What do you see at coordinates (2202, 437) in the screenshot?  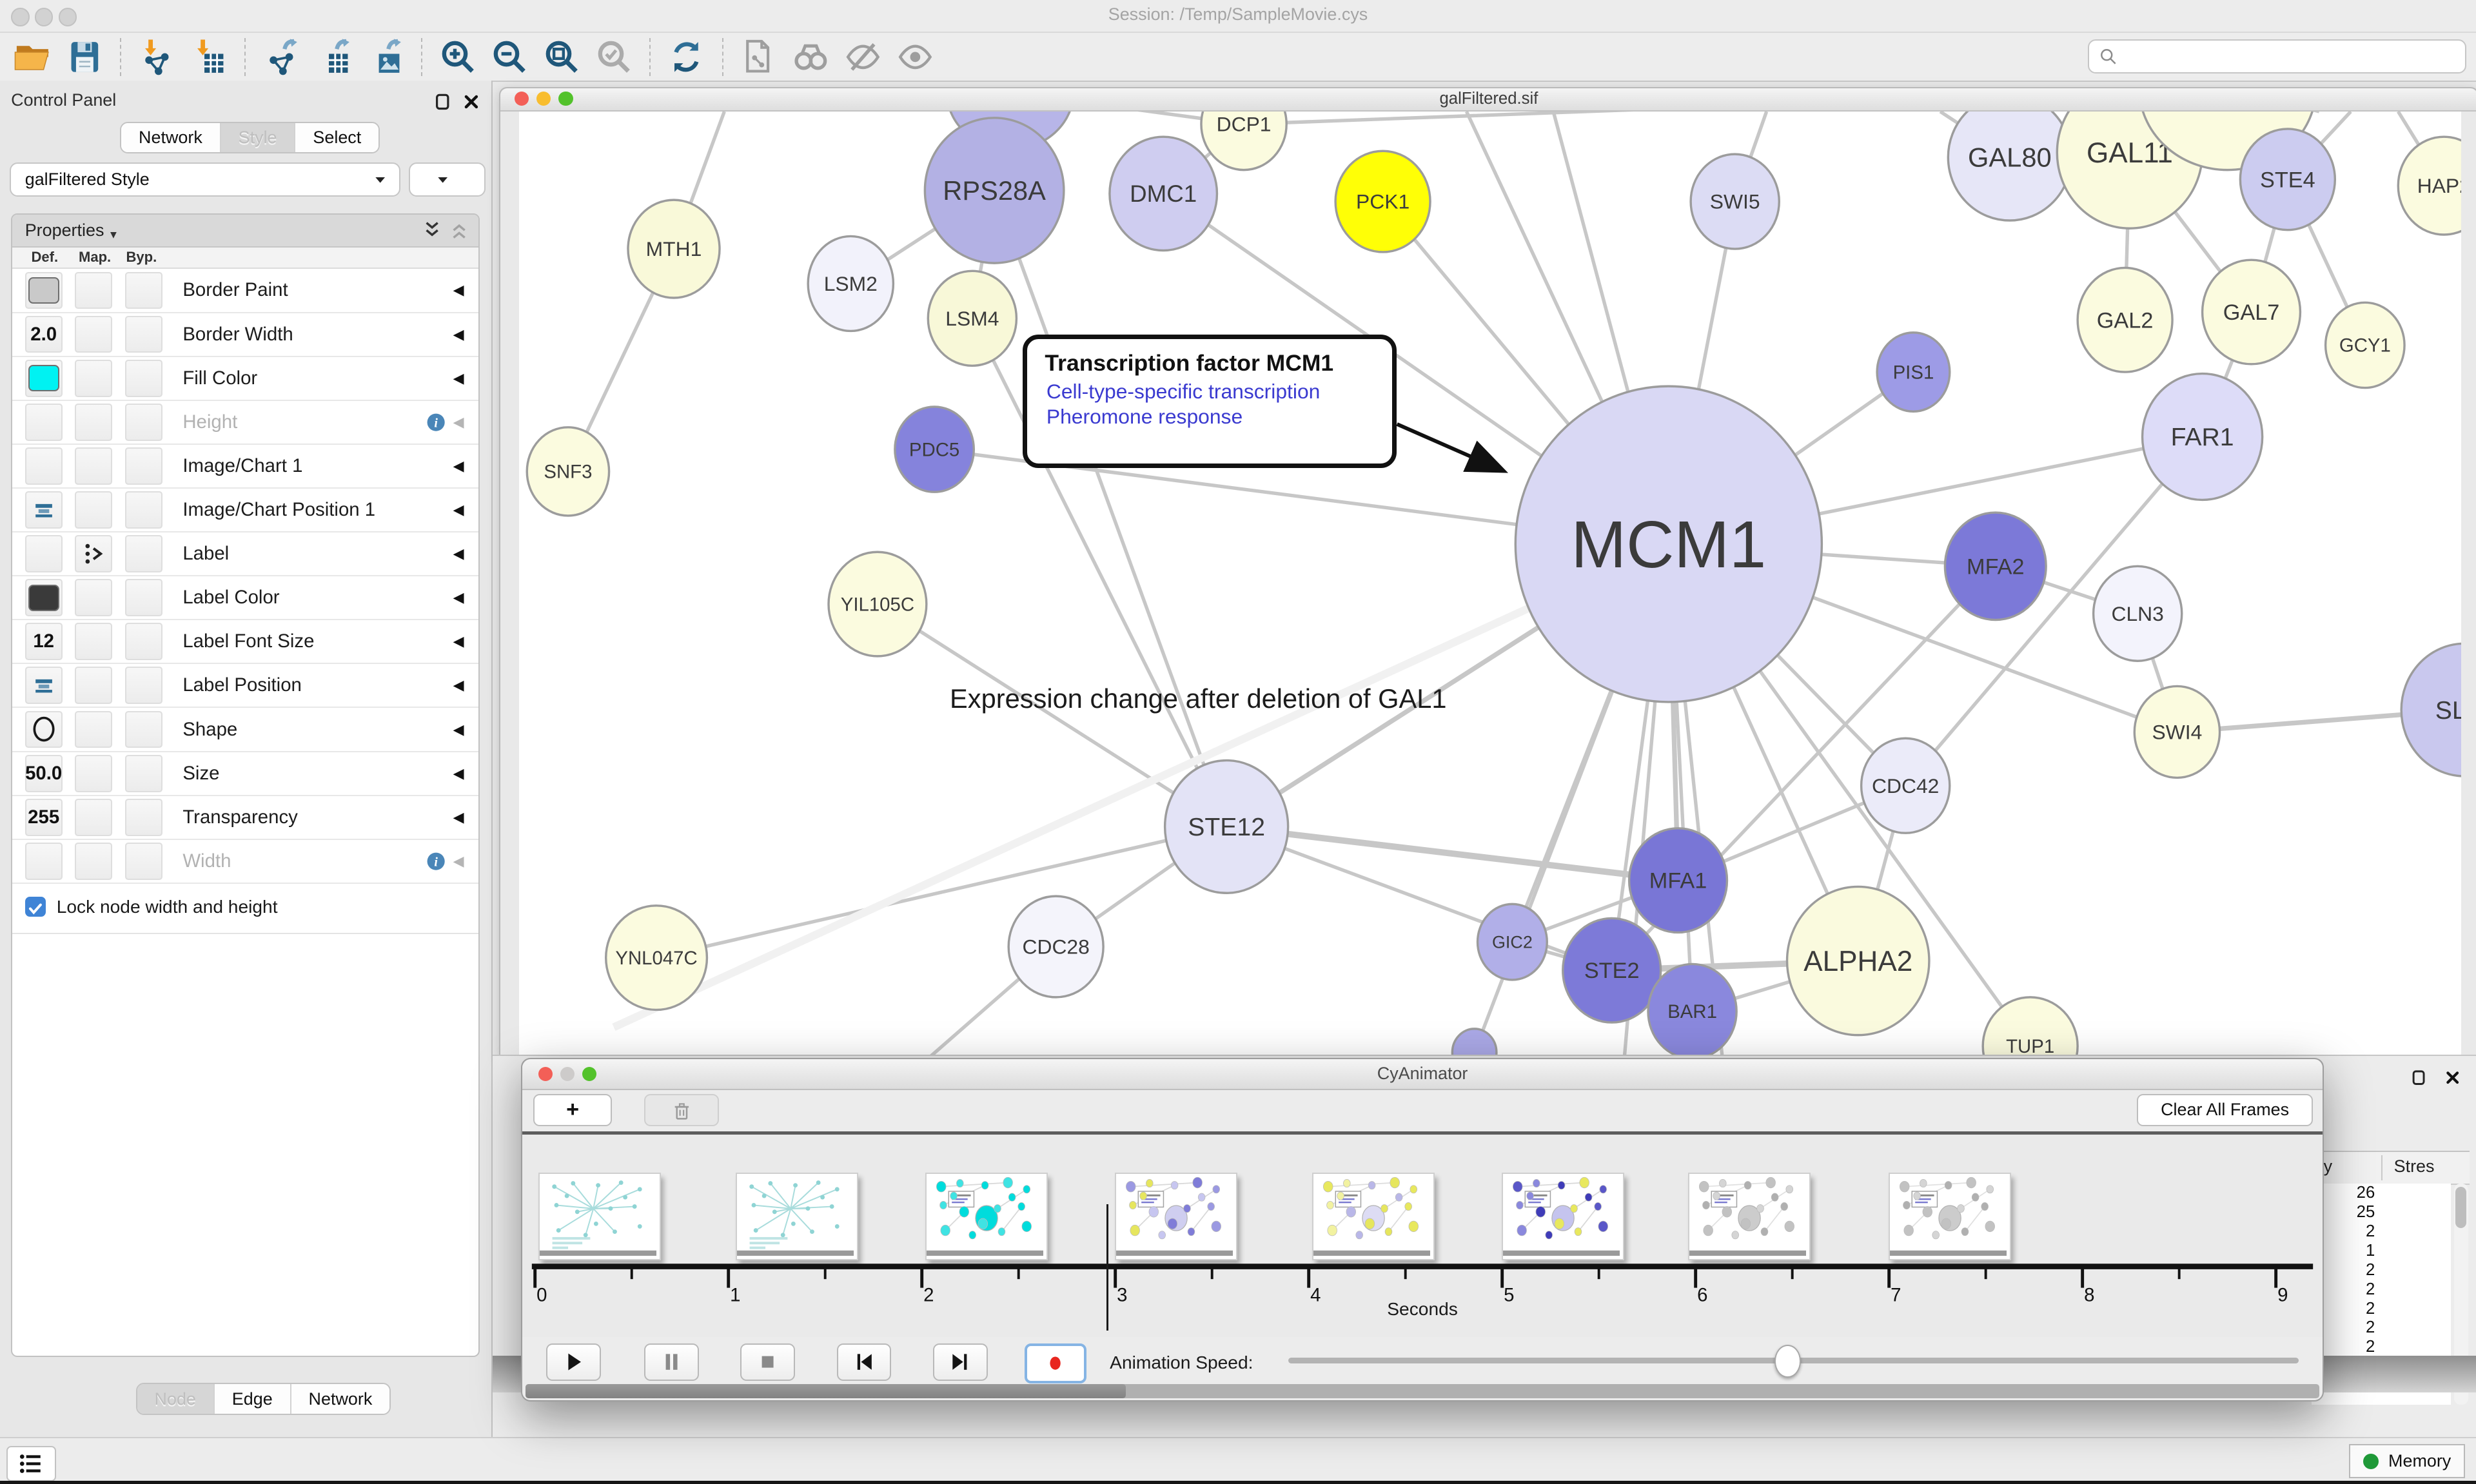 I see `network-node-FAR1: FAR1` at bounding box center [2202, 437].